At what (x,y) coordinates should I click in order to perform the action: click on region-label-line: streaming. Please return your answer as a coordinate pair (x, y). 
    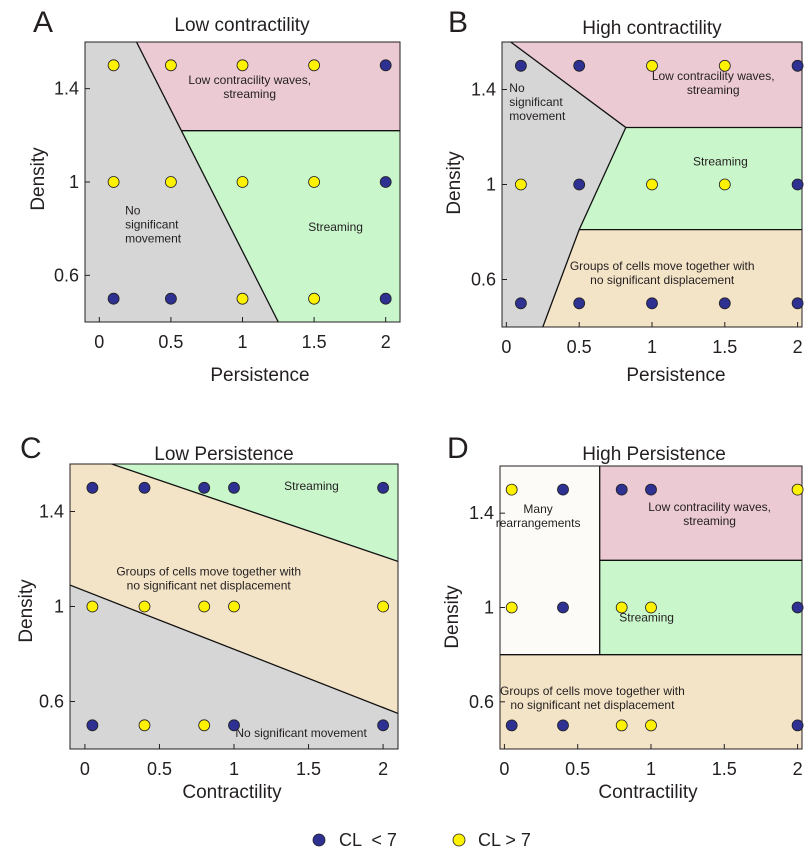
    Looking at the image, I should click on (249, 94).